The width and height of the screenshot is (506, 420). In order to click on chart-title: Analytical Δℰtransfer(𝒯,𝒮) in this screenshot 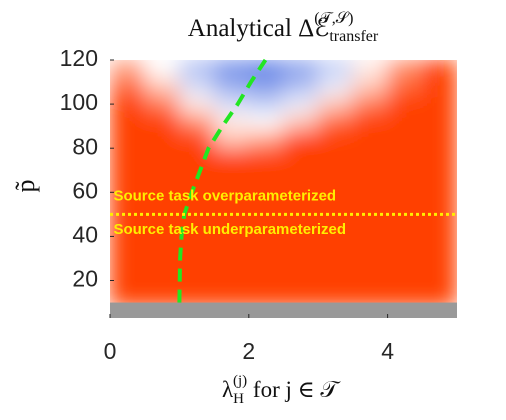, I will do `click(283, 27)`.